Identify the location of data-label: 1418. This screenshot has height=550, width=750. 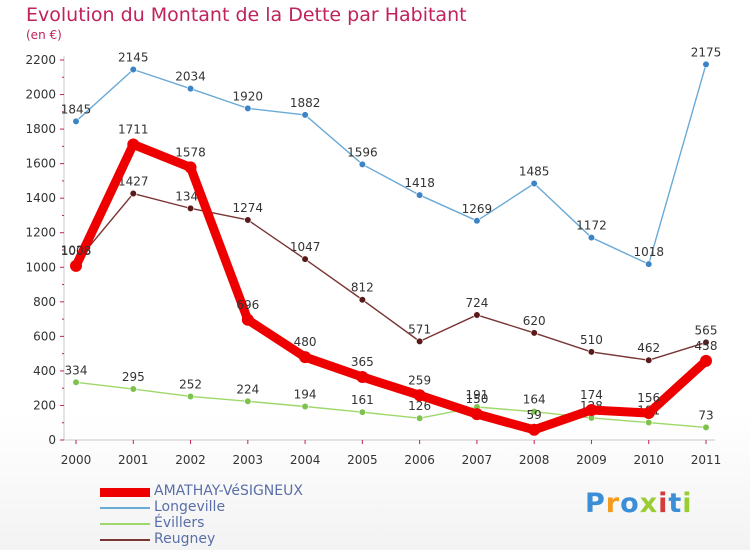
(419, 183).